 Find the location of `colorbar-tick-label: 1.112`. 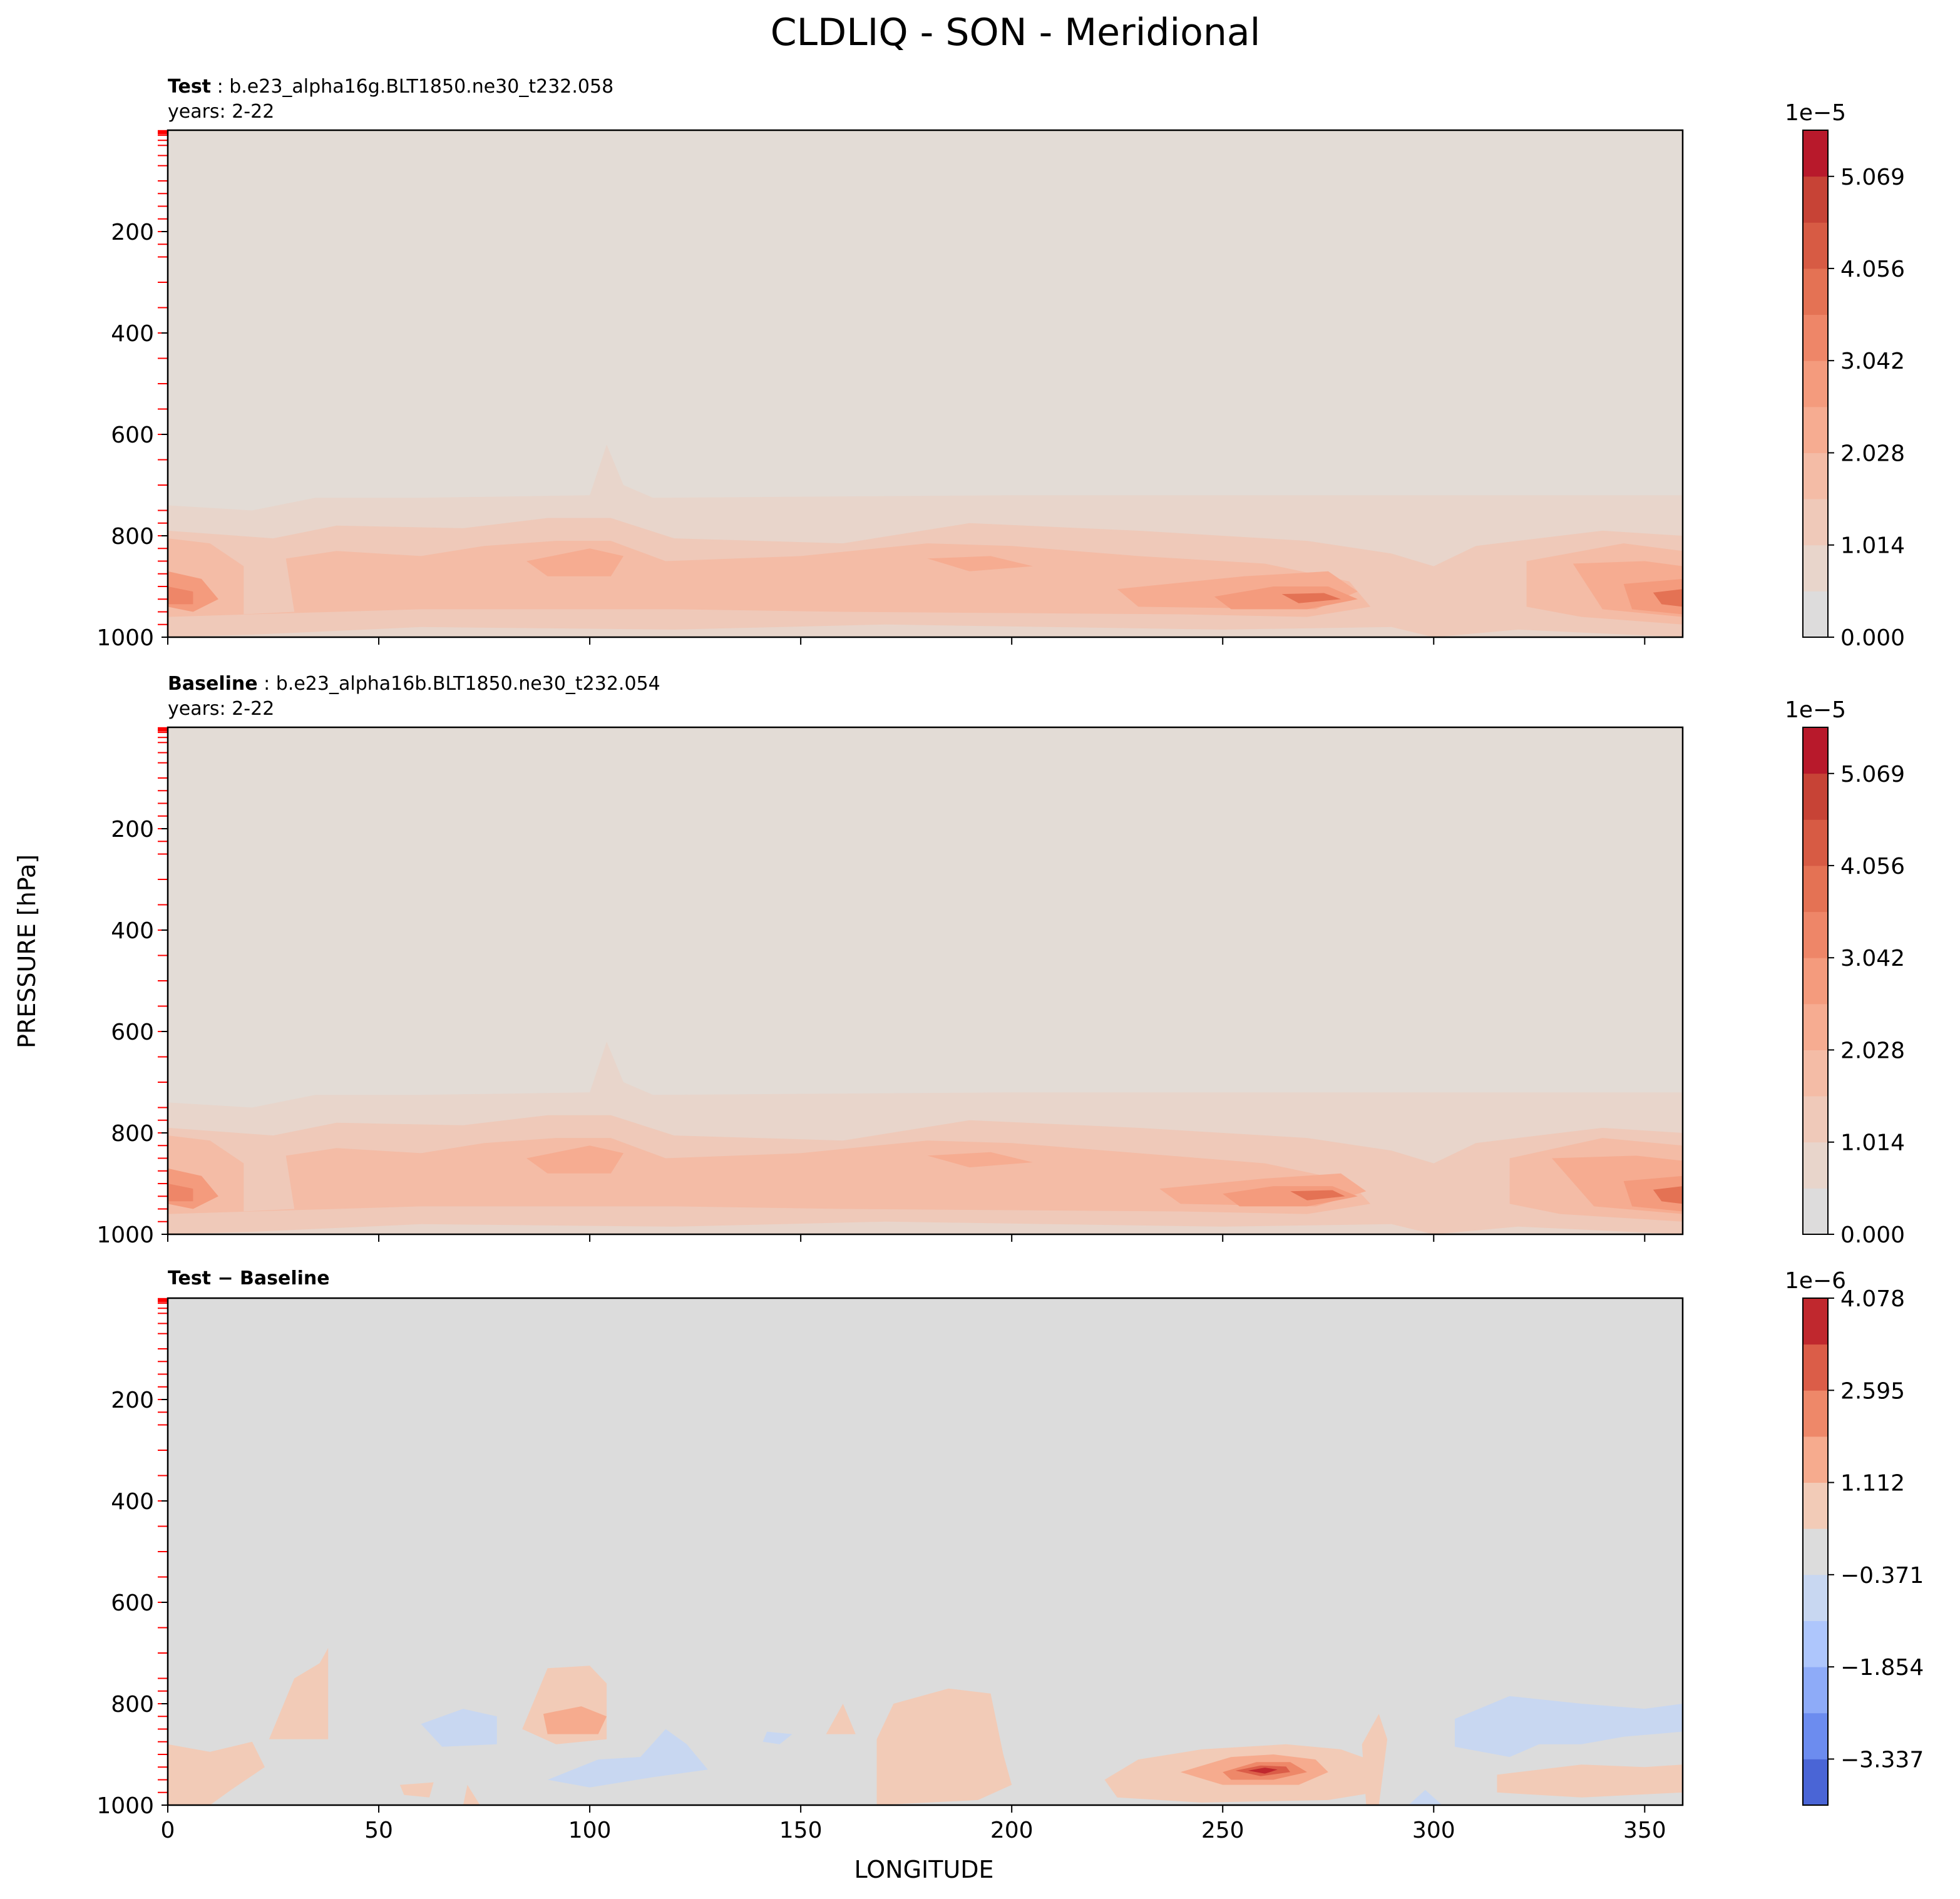

colorbar-tick-label: 1.112 is located at coordinates (1872, 1484).